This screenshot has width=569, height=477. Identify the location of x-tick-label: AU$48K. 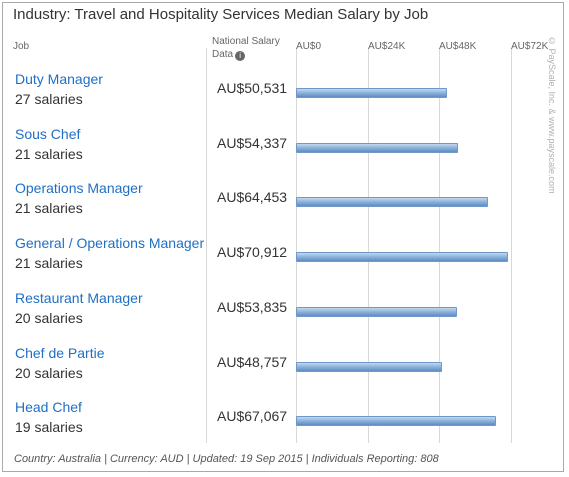
(458, 46).